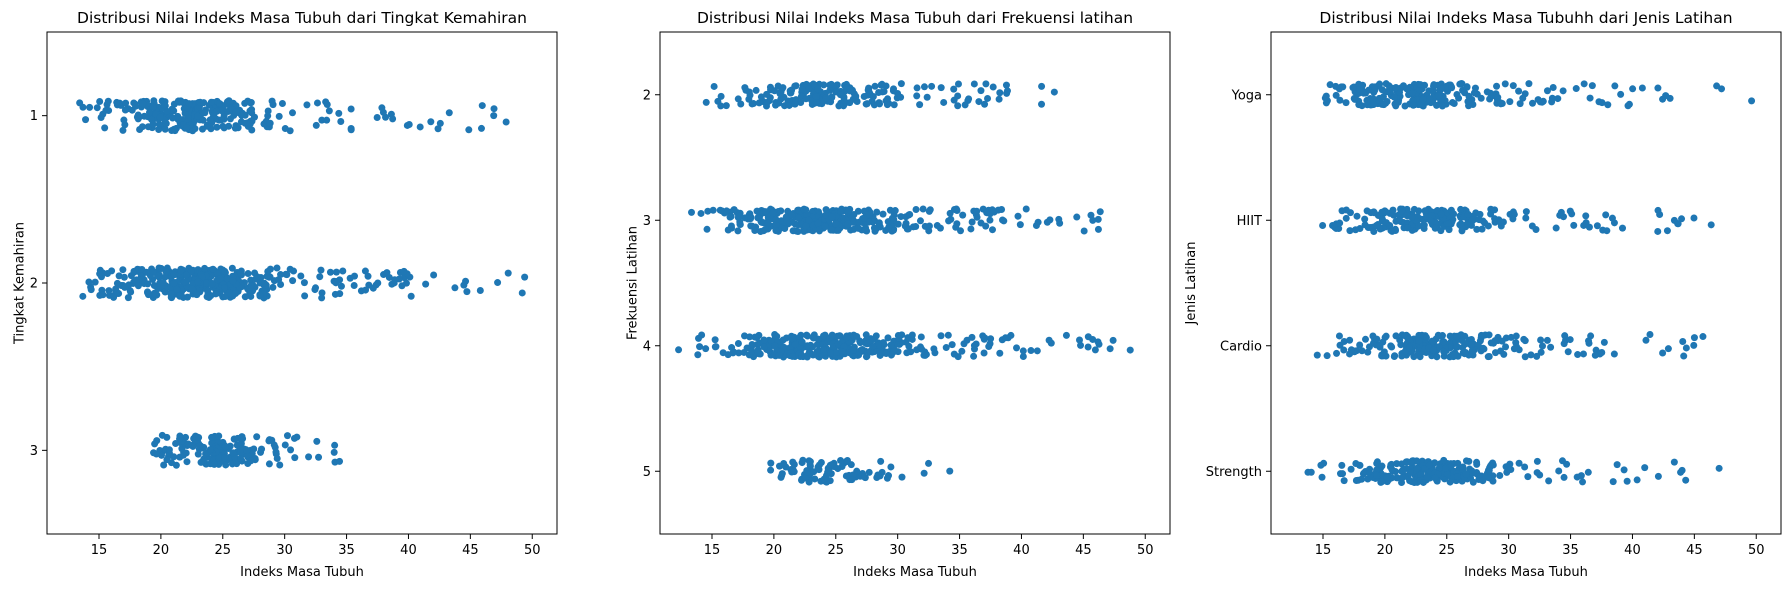 The width and height of the screenshot is (1789, 590). What do you see at coordinates (34, 284) in the screenshot?
I see `y-tick-label: 2` at bounding box center [34, 284].